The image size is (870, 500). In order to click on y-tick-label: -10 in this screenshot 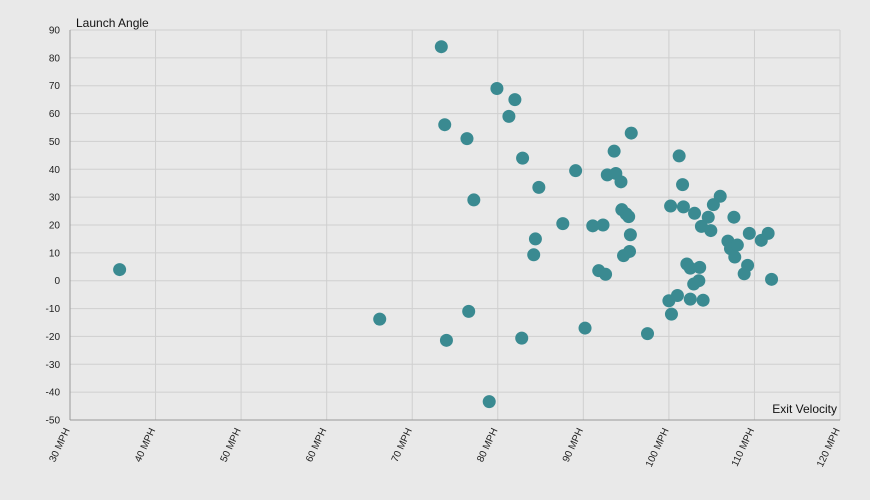, I will do `click(53, 309)`.